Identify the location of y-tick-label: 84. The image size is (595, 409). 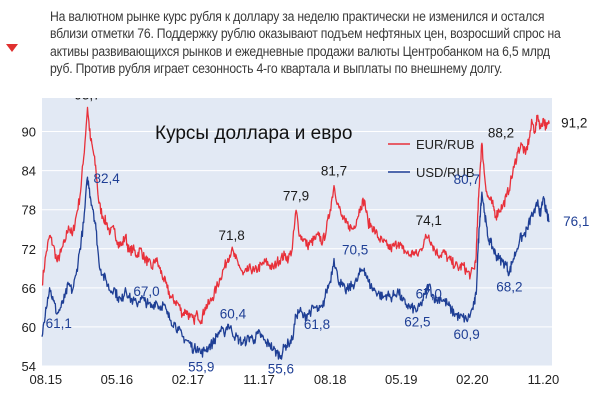
(29, 171).